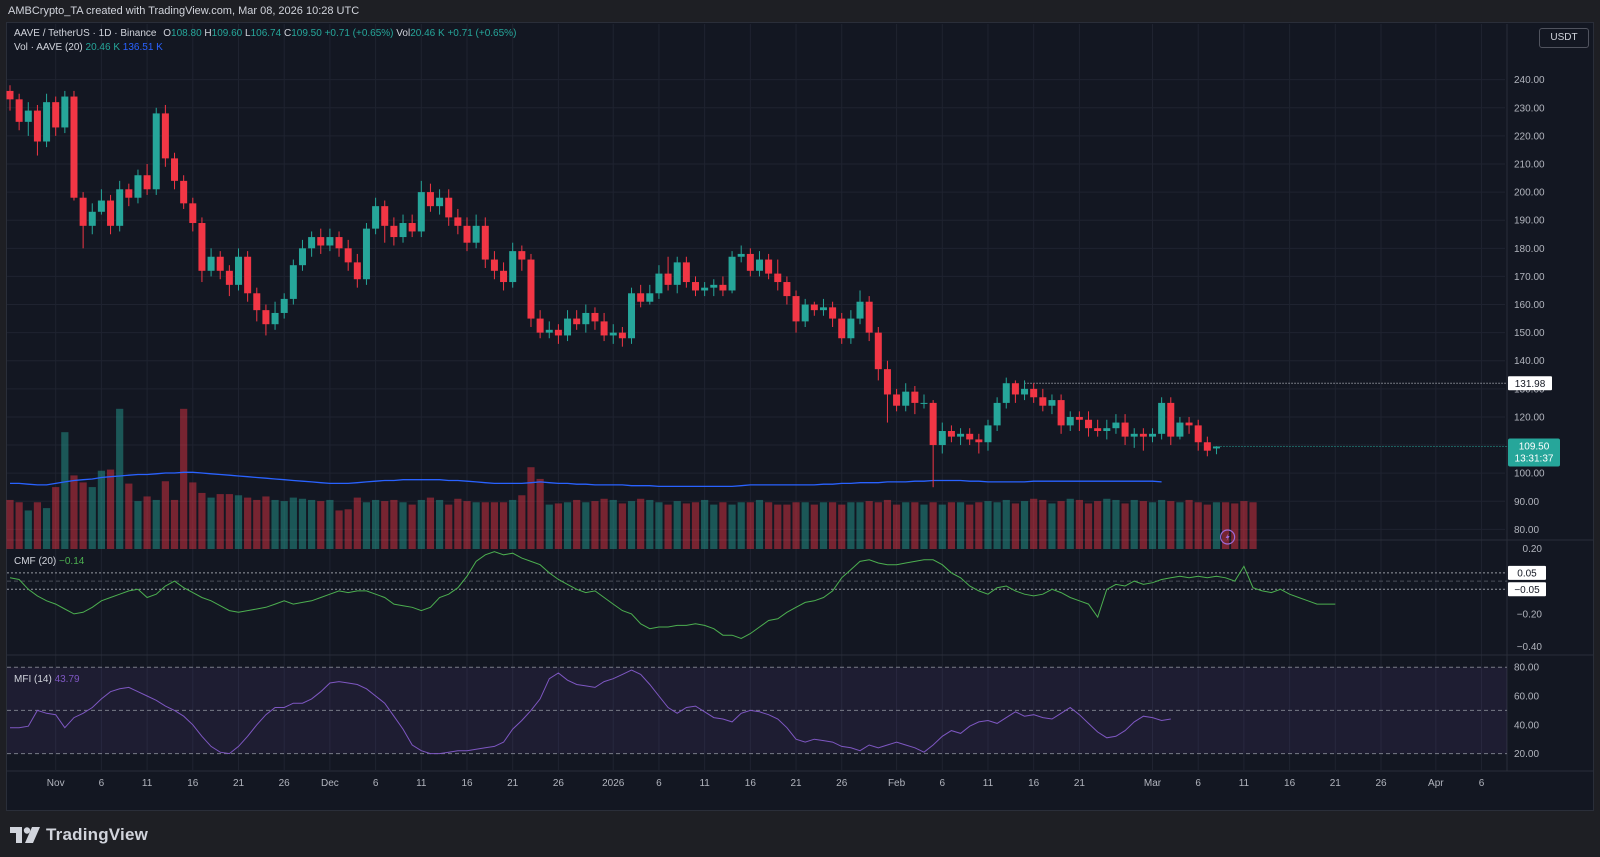  I want to click on price-axis-label: 210.00, so click(1529, 164).